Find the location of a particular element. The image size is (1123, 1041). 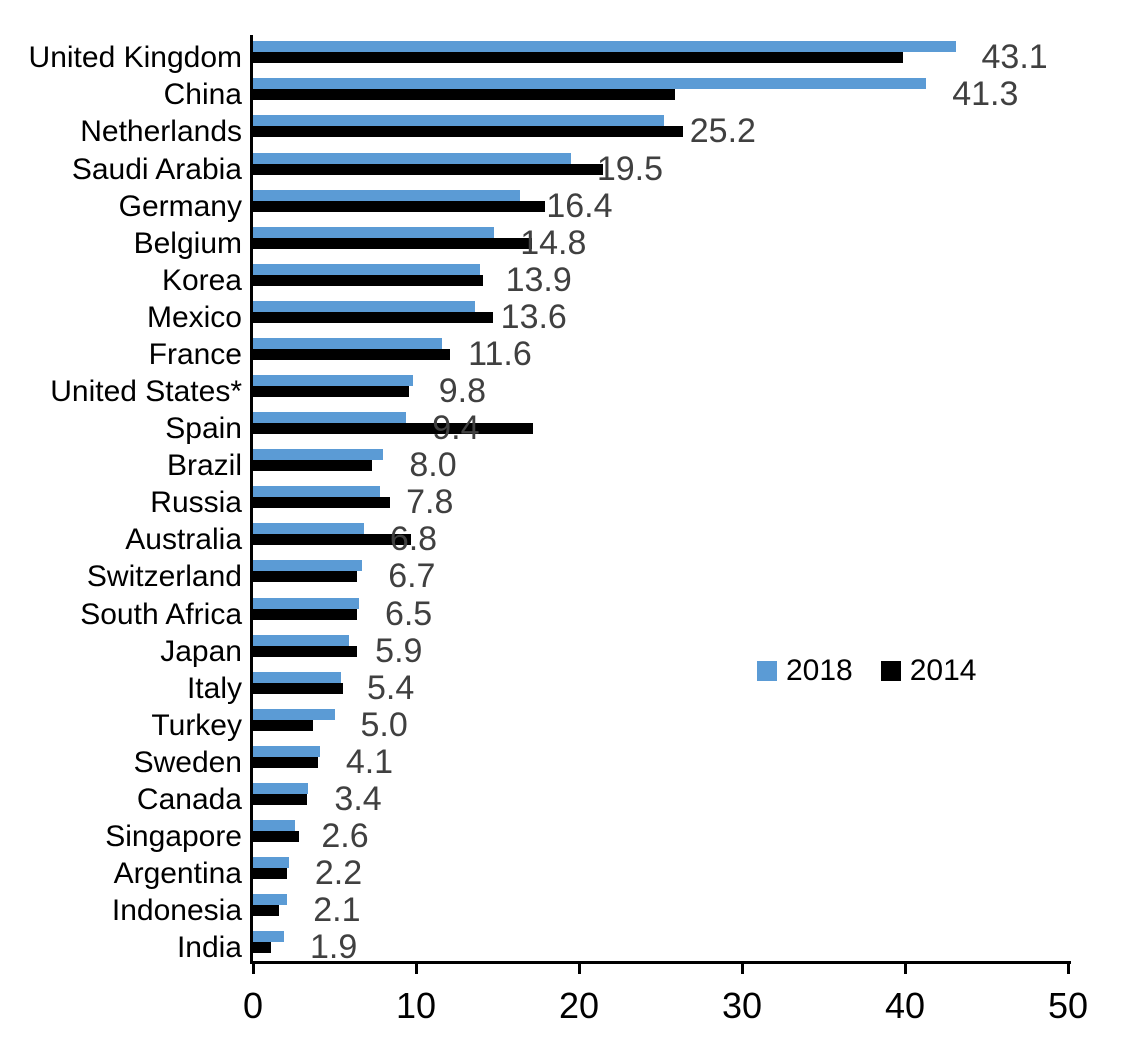

bar-2018-switzerland is located at coordinates (308, 566).